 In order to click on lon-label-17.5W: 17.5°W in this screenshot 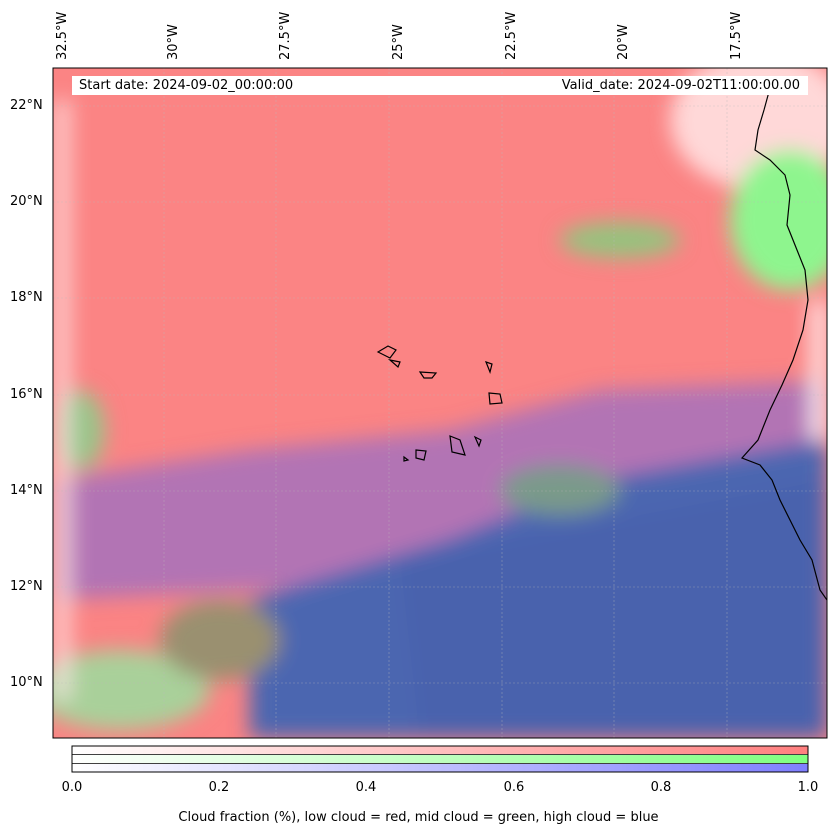, I will do `click(736, 35)`.